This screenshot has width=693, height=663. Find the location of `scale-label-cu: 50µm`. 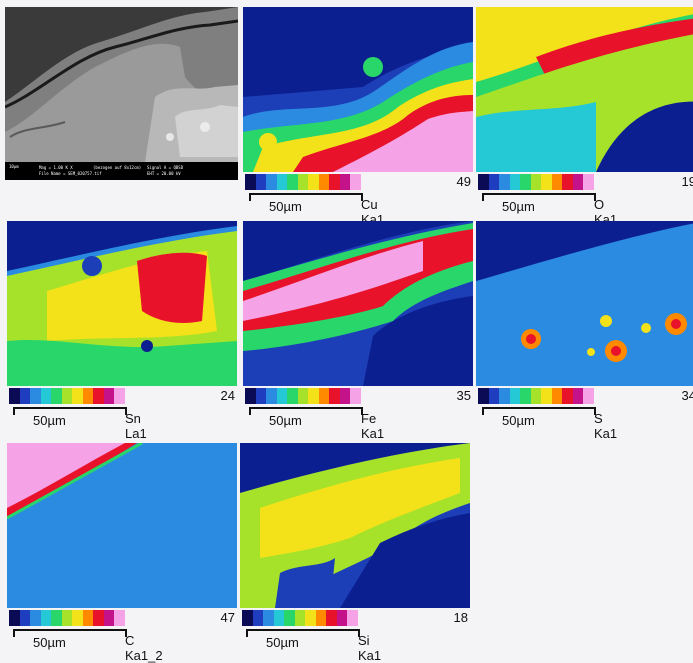

scale-label-cu: 50µm is located at coordinates (285, 206).